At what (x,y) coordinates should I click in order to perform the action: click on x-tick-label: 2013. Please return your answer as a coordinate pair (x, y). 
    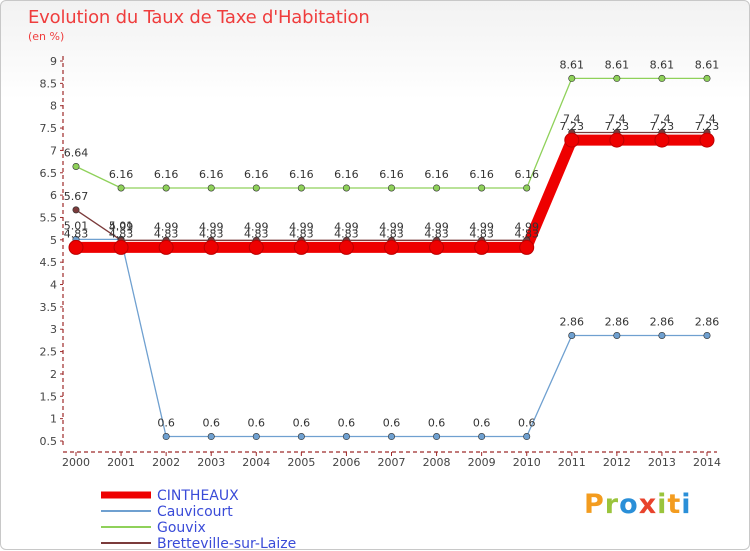
    Looking at the image, I should click on (662, 462).